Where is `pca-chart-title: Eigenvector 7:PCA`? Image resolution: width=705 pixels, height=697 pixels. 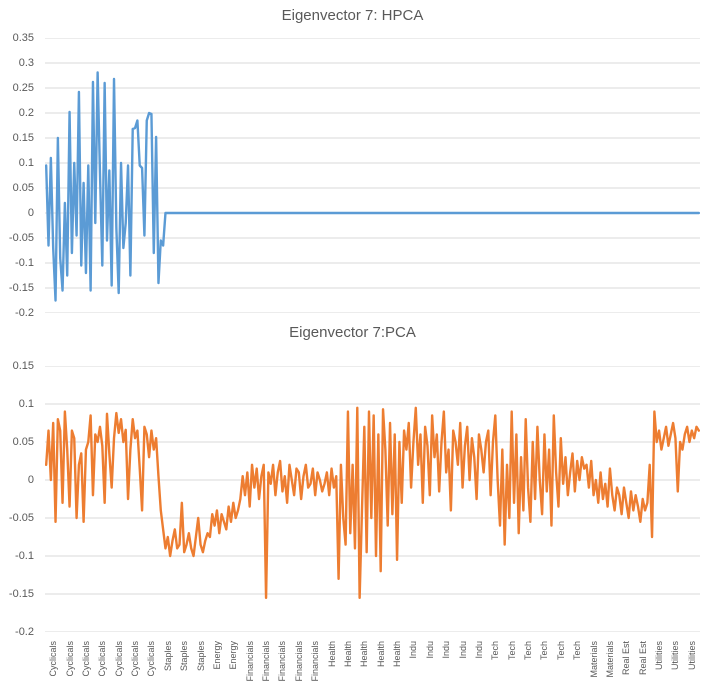 pca-chart-title: Eigenvector 7:PCA is located at coordinates (352, 332).